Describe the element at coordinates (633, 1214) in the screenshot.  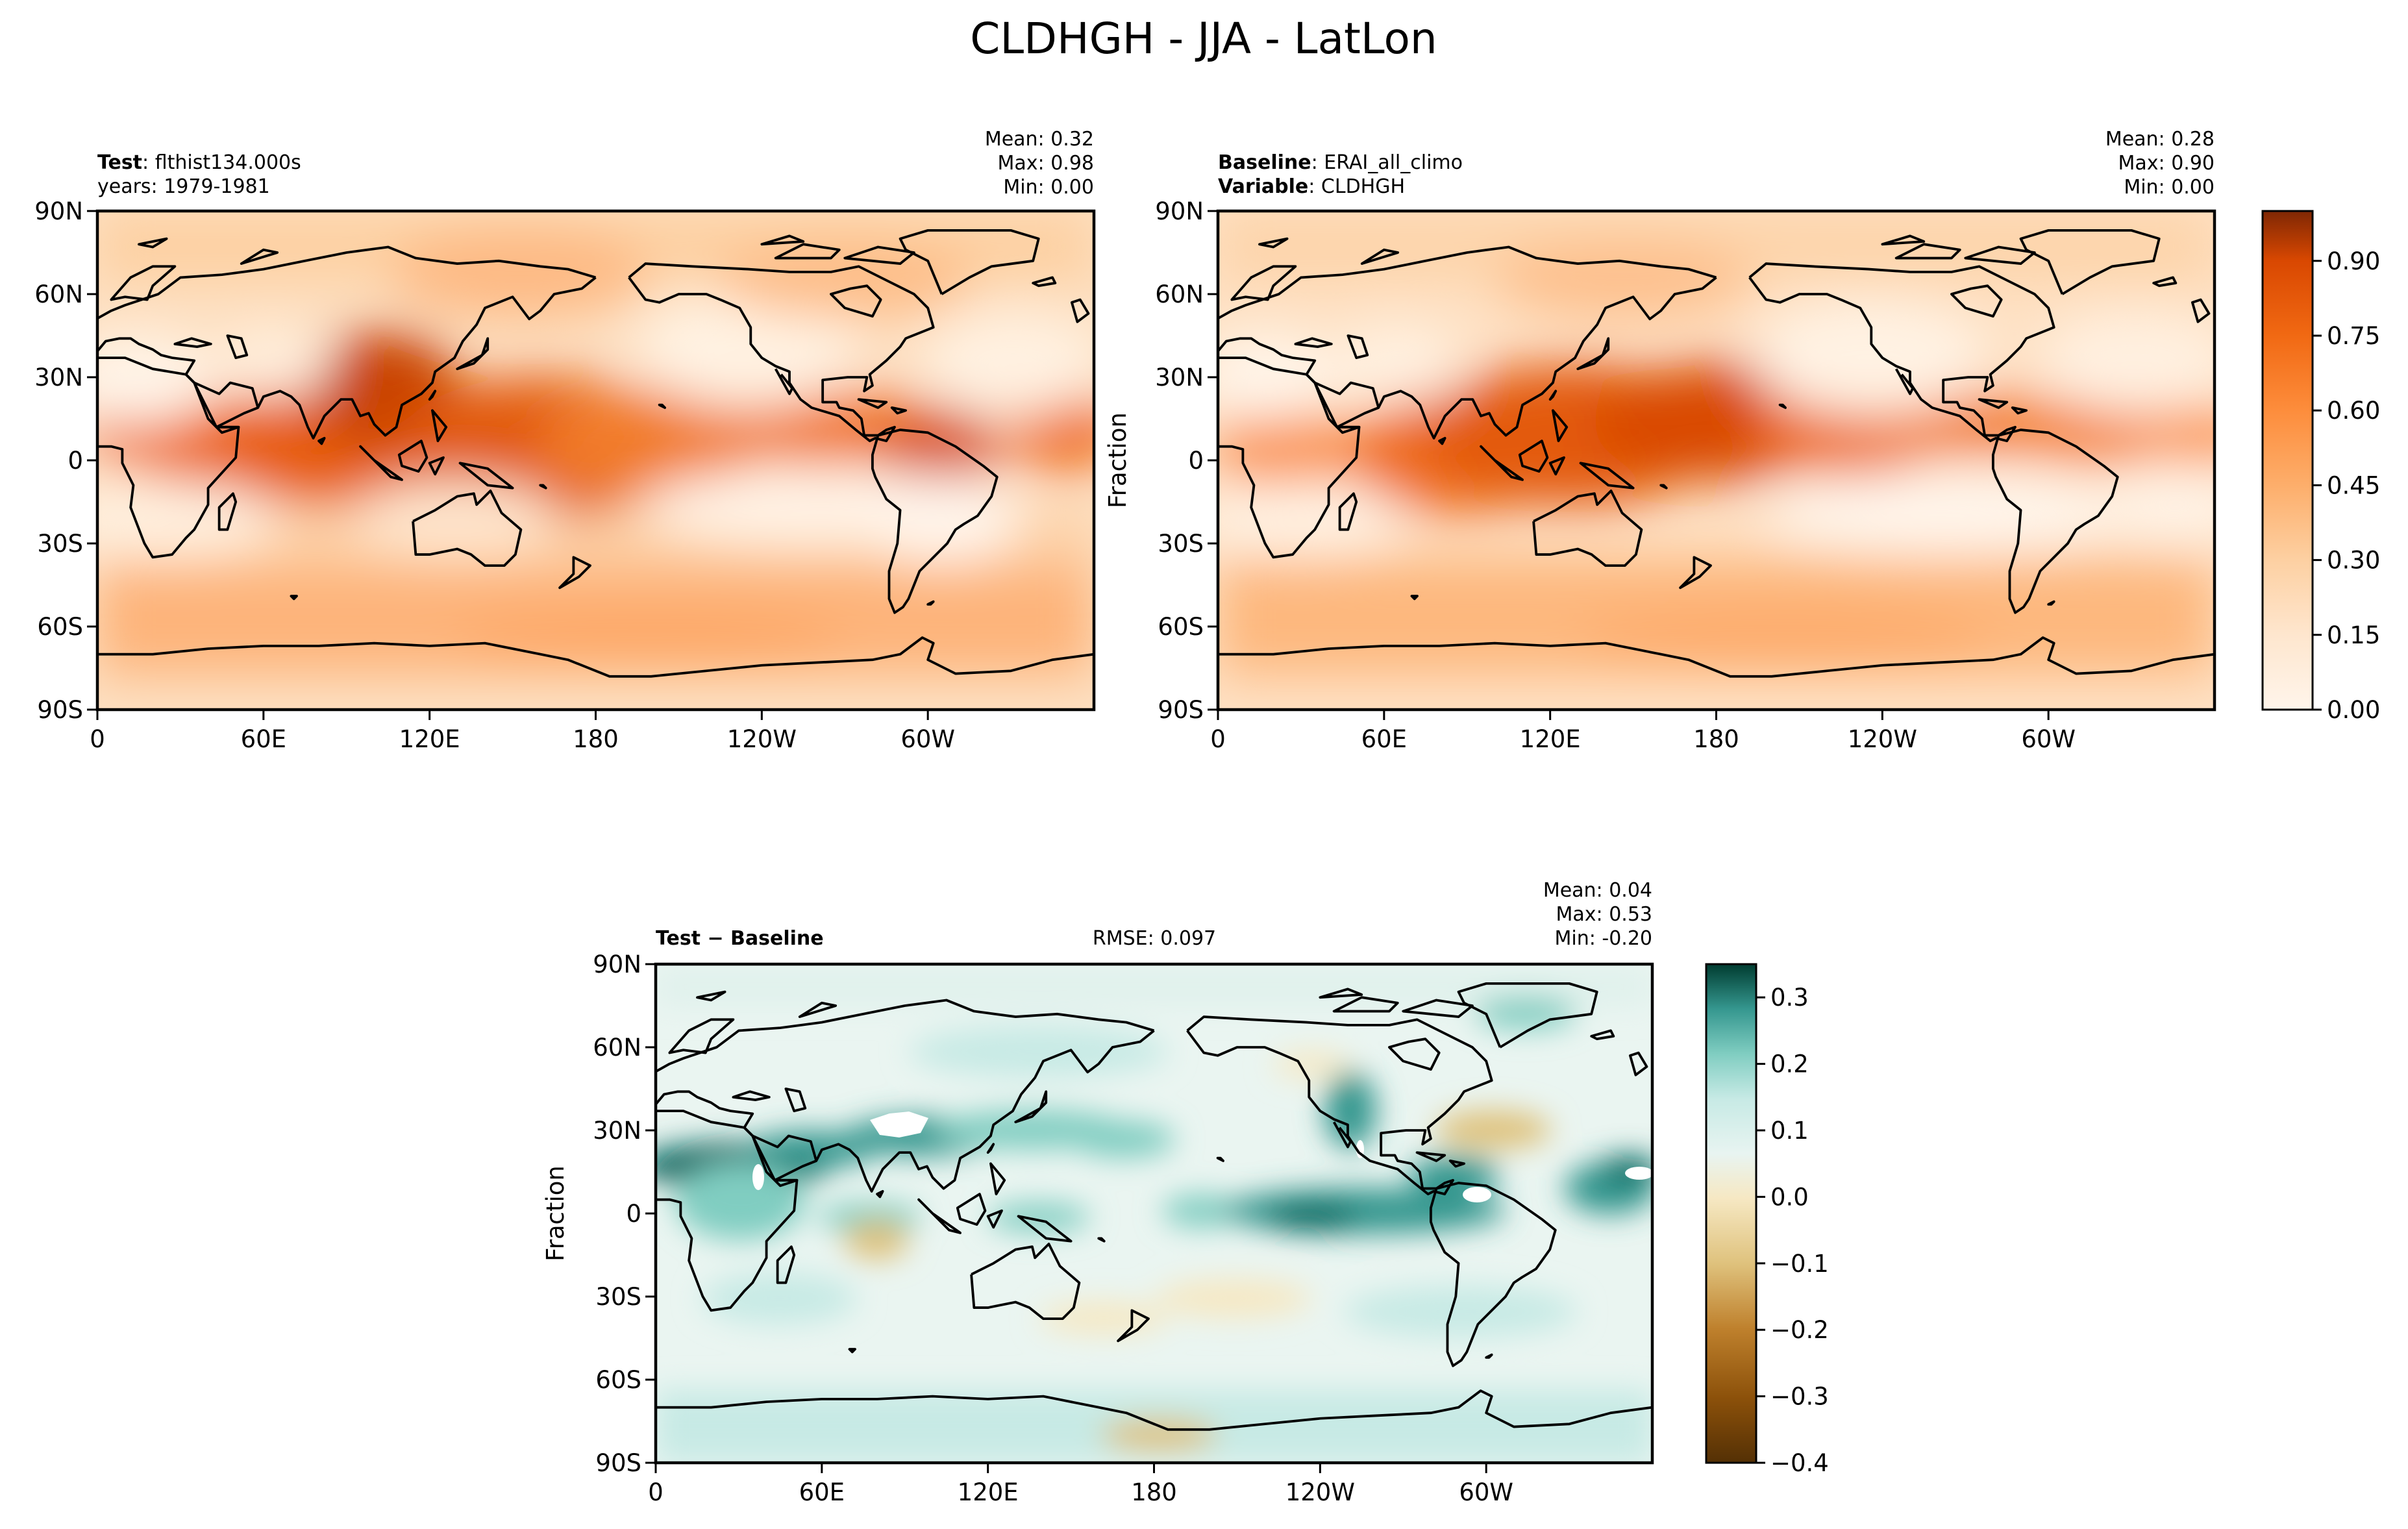
I see `panel-difference-ytick-label-3: 0` at that location.